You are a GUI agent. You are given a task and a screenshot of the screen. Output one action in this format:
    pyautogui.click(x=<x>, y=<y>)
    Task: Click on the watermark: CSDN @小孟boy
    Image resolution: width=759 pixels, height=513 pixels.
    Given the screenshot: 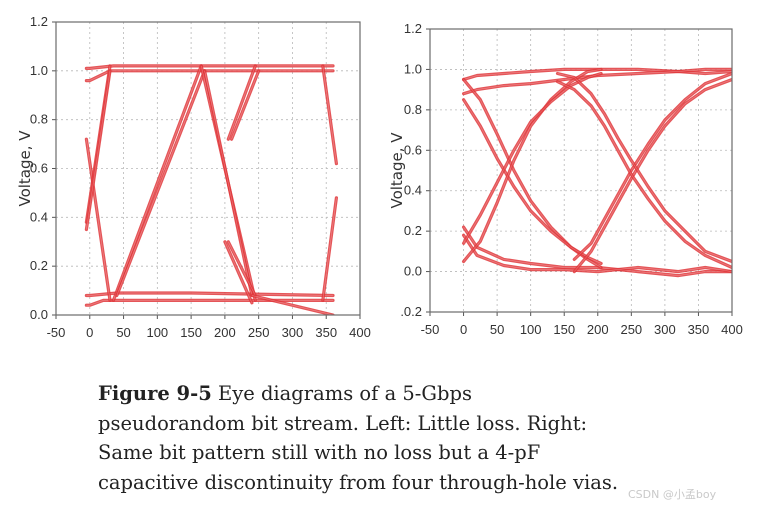 What is the action you would take?
    pyautogui.click(x=672, y=494)
    